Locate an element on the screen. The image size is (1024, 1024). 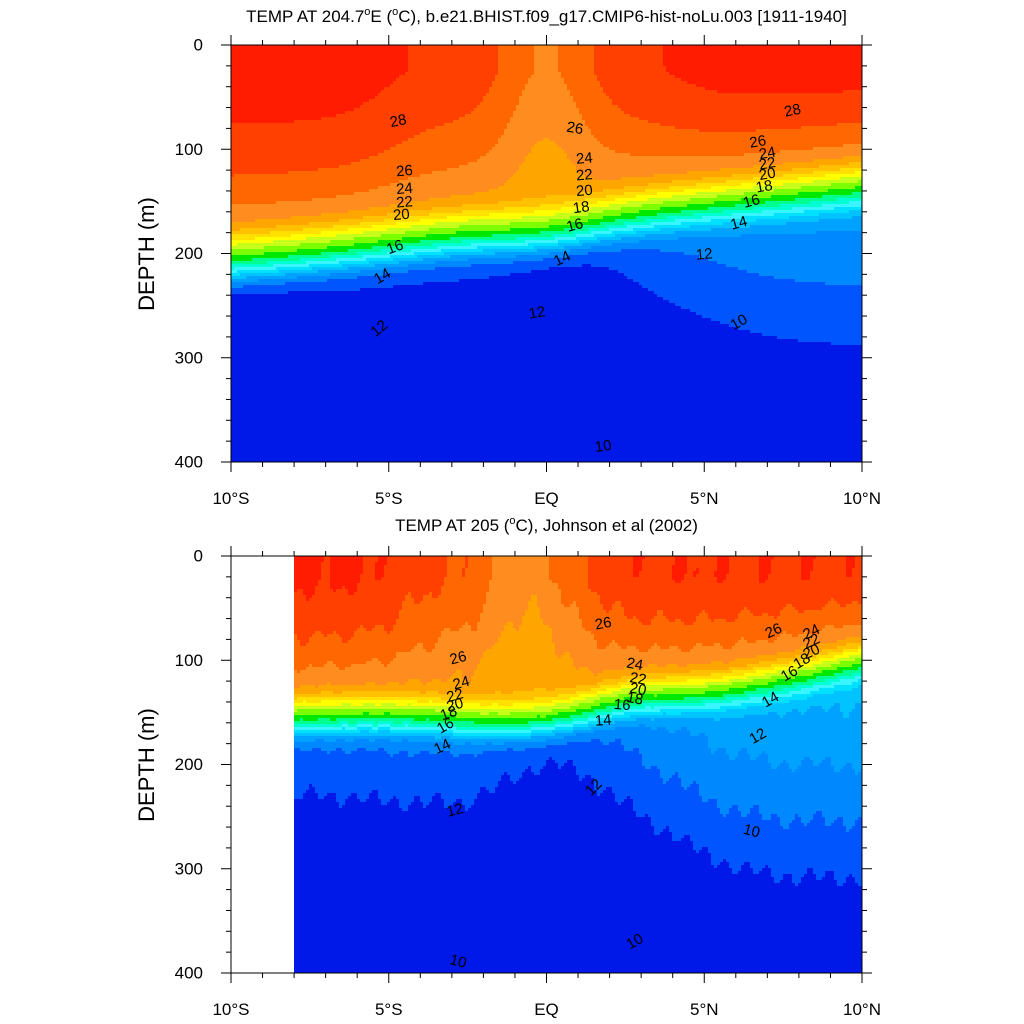
title-segment: C), Johnson et al (2002) is located at coordinates (607, 525).